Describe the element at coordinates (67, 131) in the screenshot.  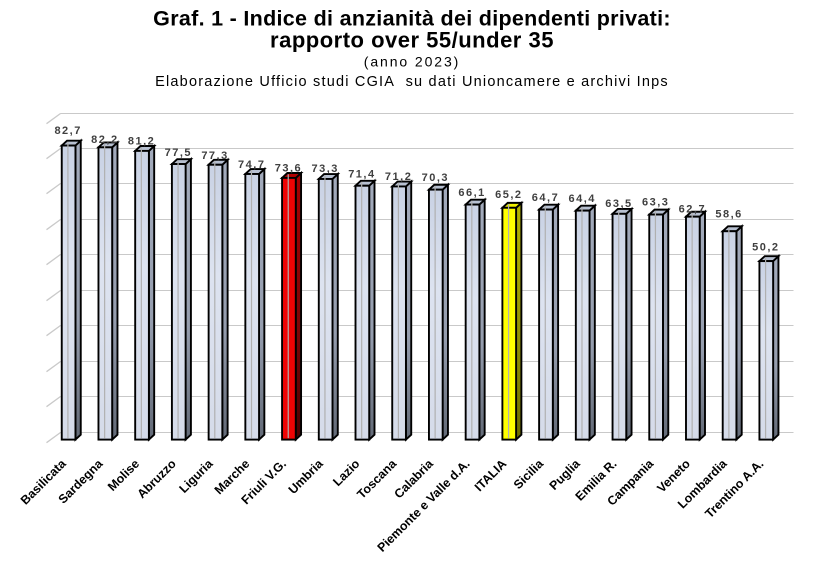
I see `svg-text: 82,7` at that location.